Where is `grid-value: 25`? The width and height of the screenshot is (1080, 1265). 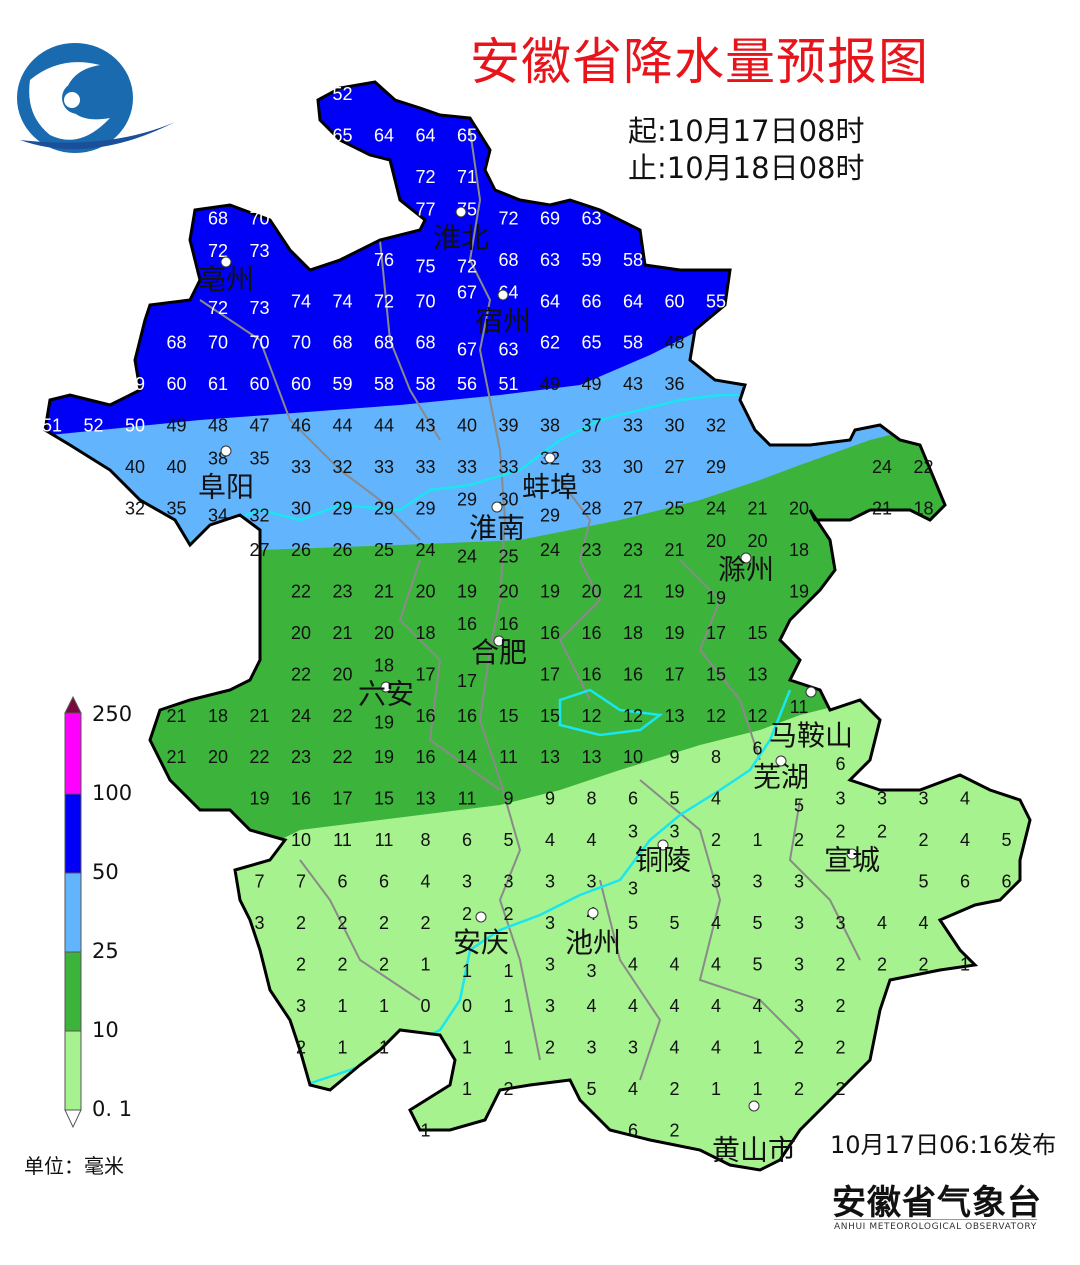 grid-value: 25 is located at coordinates (508, 557).